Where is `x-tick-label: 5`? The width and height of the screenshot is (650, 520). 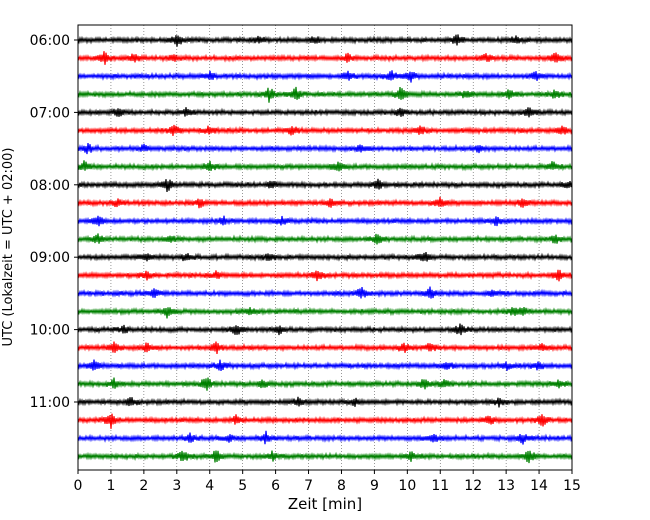
x-tick-label: 5 is located at coordinates (242, 486).